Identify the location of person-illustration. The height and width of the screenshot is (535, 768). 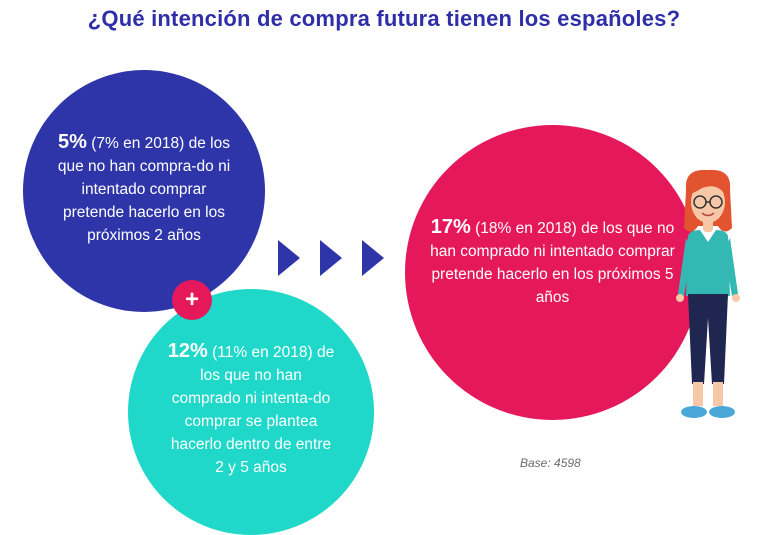
(708, 293).